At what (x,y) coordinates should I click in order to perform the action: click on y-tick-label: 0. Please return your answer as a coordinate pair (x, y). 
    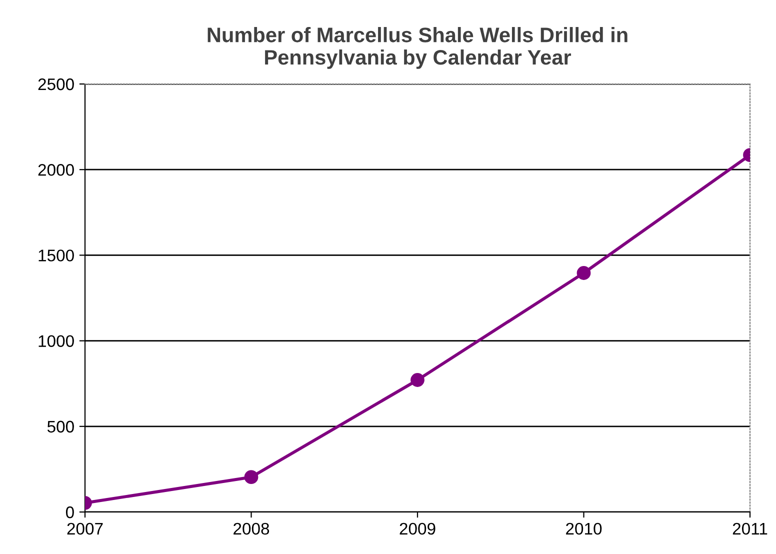
    Looking at the image, I should click on (70, 512).